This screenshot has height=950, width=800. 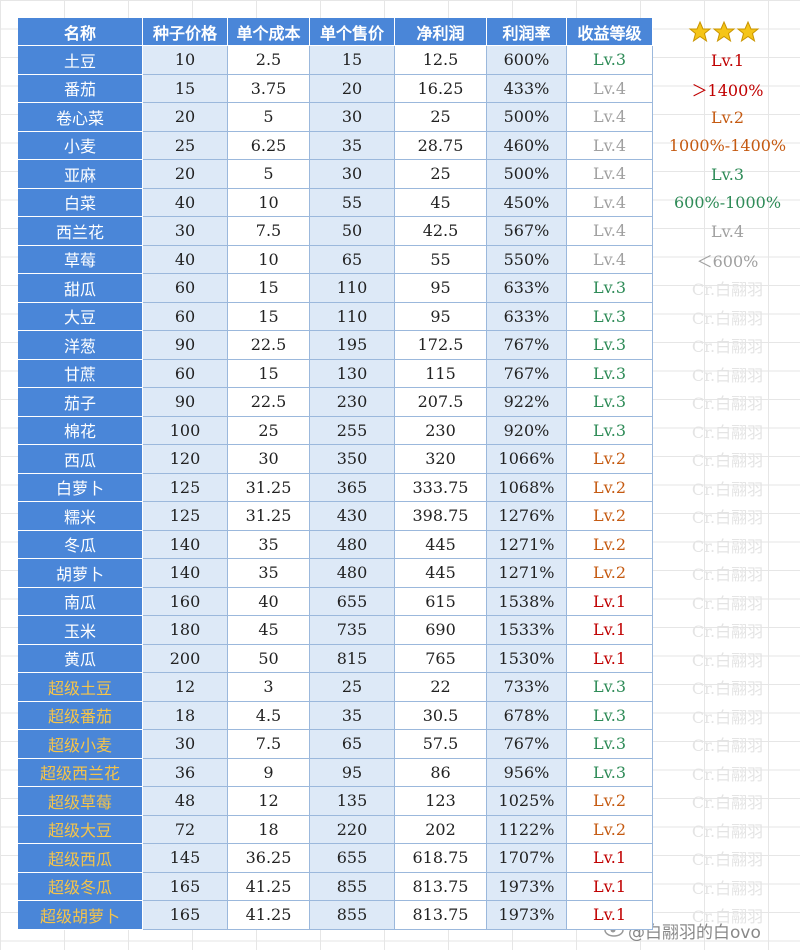 I want to click on cell: 1122%, so click(x=527, y=829).